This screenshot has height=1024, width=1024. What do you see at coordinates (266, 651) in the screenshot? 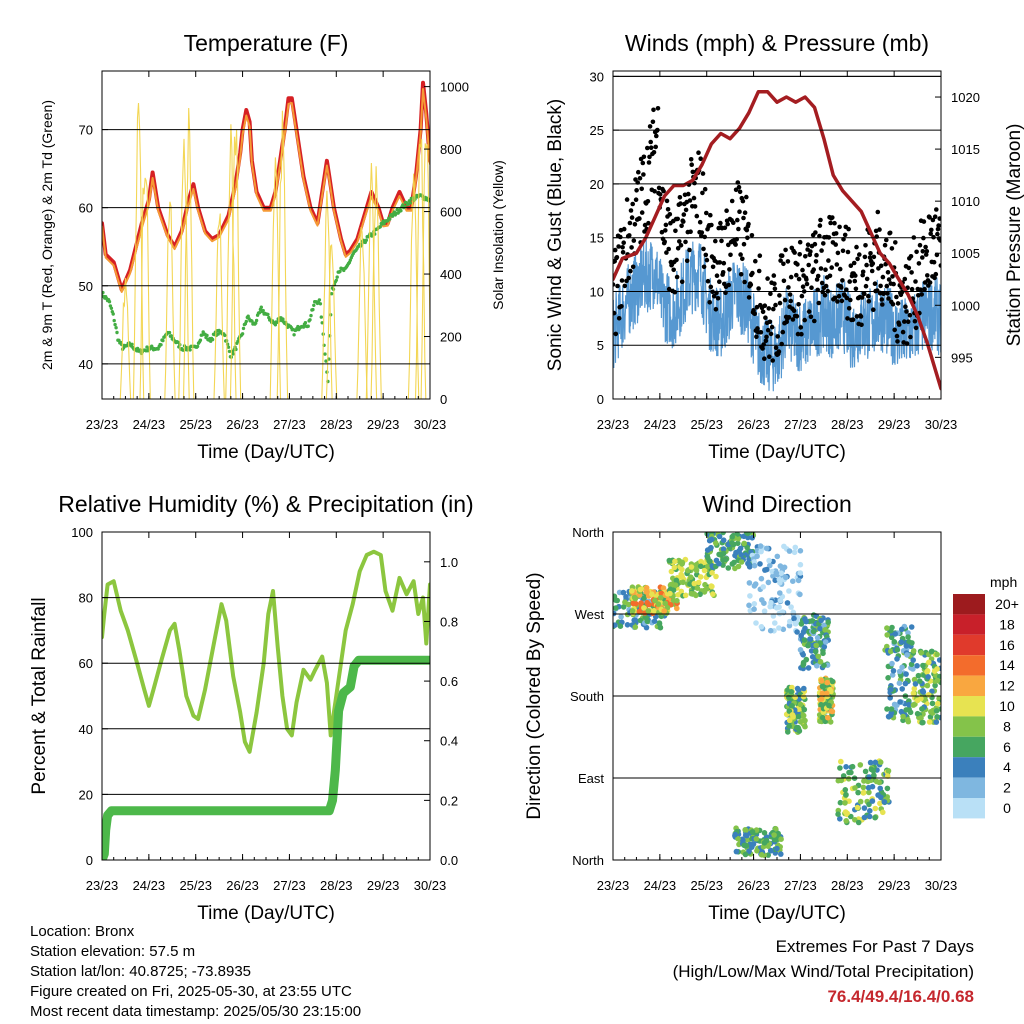
I see `rh-line` at bounding box center [266, 651].